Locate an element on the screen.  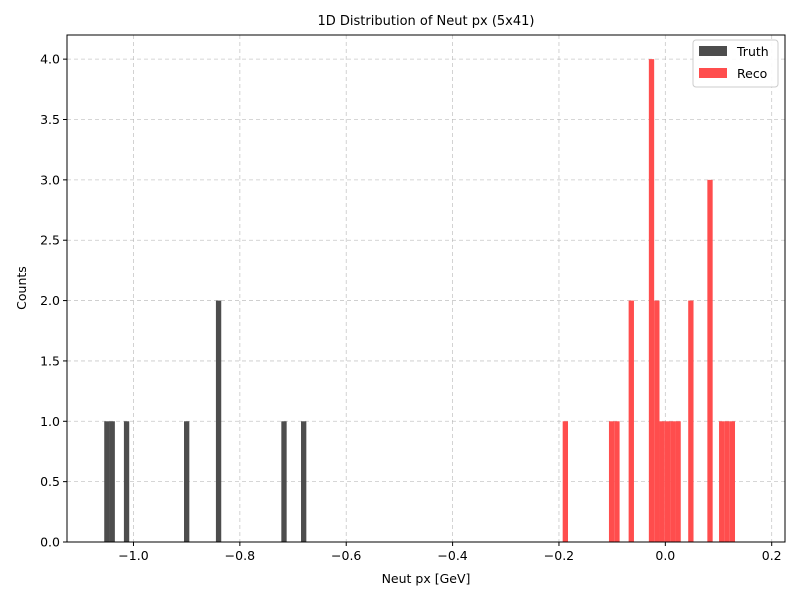
y-tick-label: 0.5 is located at coordinates (50, 481).